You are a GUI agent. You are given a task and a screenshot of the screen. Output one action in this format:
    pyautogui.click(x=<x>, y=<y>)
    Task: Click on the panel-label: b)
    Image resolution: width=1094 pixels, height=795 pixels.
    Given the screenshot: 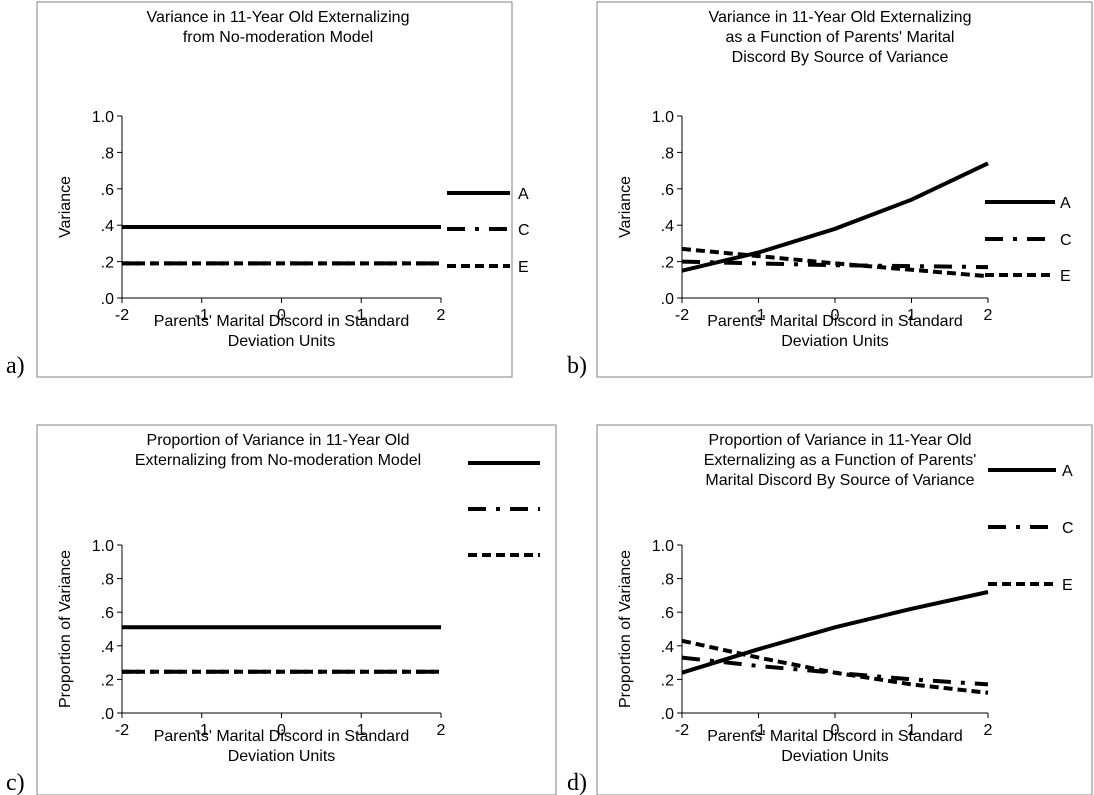 What is the action you would take?
    pyautogui.click(x=577, y=366)
    